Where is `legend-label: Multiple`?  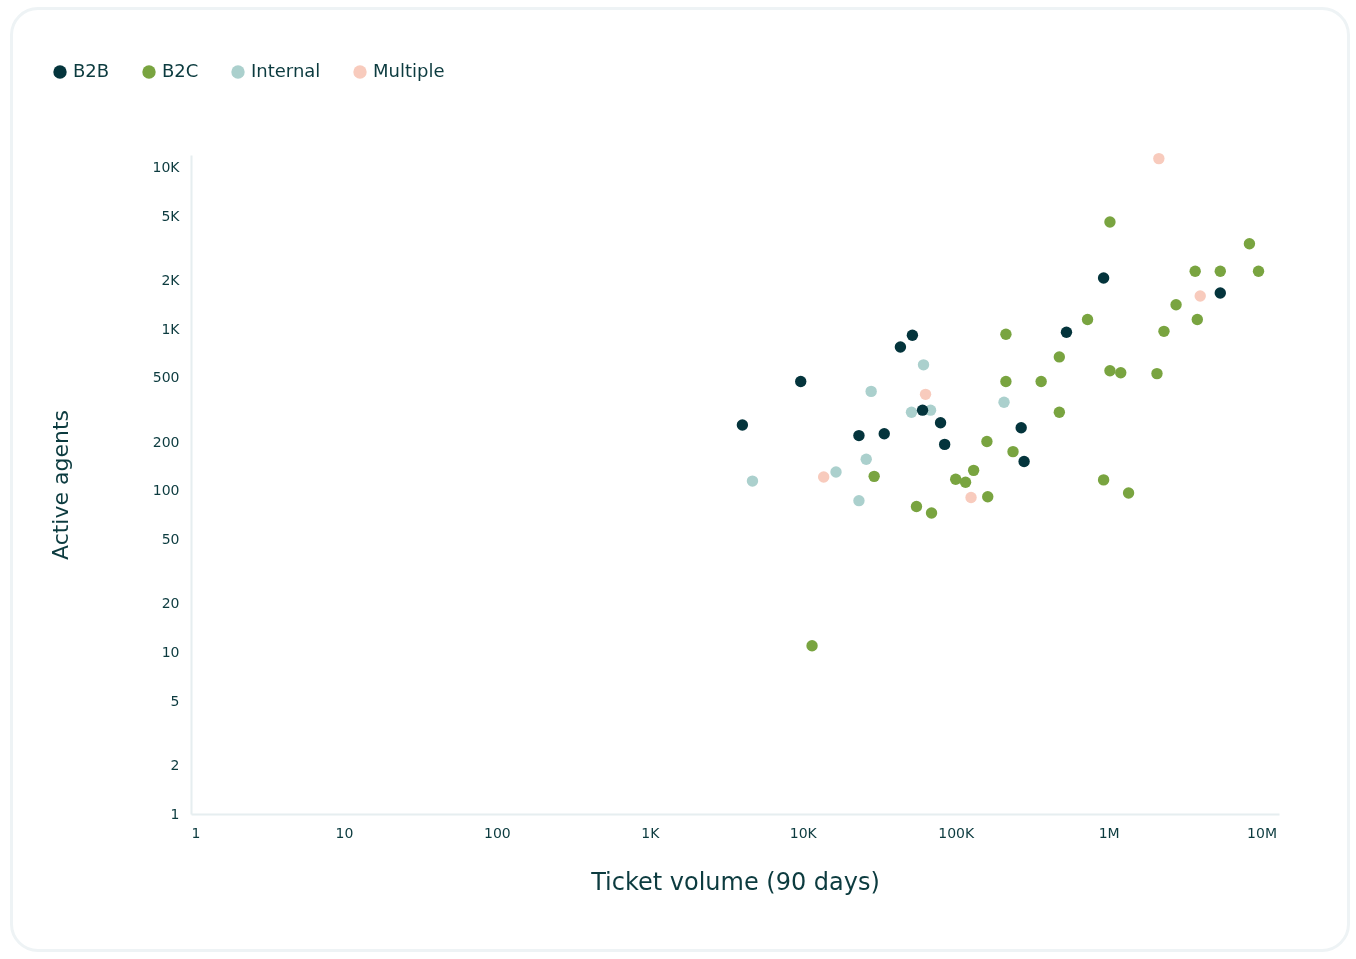
legend-label: Multiple is located at coordinates (409, 70).